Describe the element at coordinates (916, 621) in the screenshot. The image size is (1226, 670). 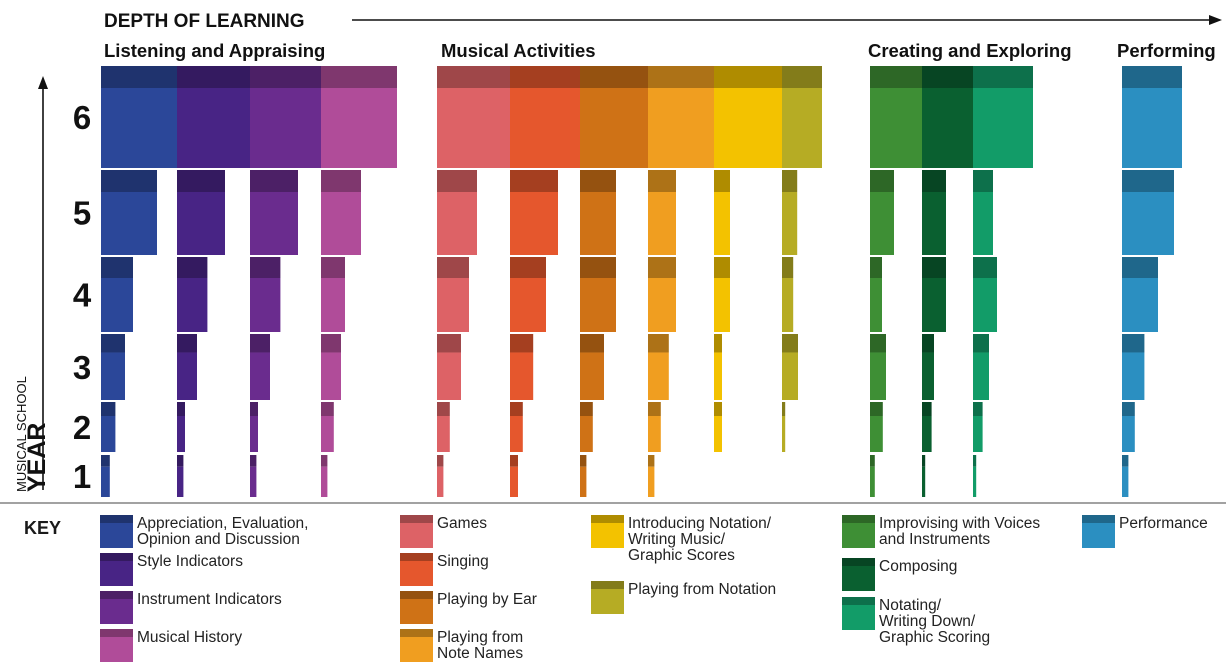
I see `legend-item: Notating/ Writing Down/ Graphic Scoring` at that location.